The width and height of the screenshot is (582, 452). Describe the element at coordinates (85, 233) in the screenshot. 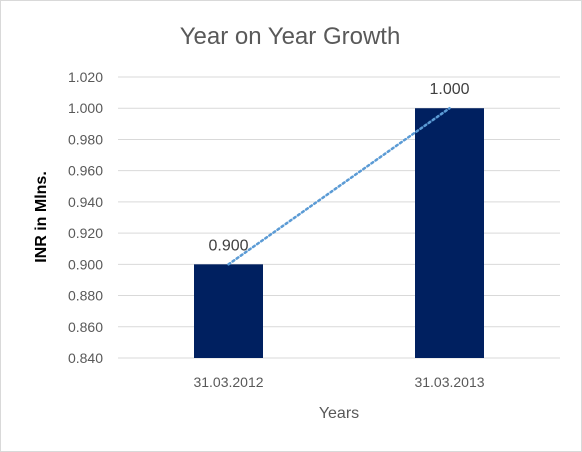

I see `y-tick-label: 0.920` at that location.